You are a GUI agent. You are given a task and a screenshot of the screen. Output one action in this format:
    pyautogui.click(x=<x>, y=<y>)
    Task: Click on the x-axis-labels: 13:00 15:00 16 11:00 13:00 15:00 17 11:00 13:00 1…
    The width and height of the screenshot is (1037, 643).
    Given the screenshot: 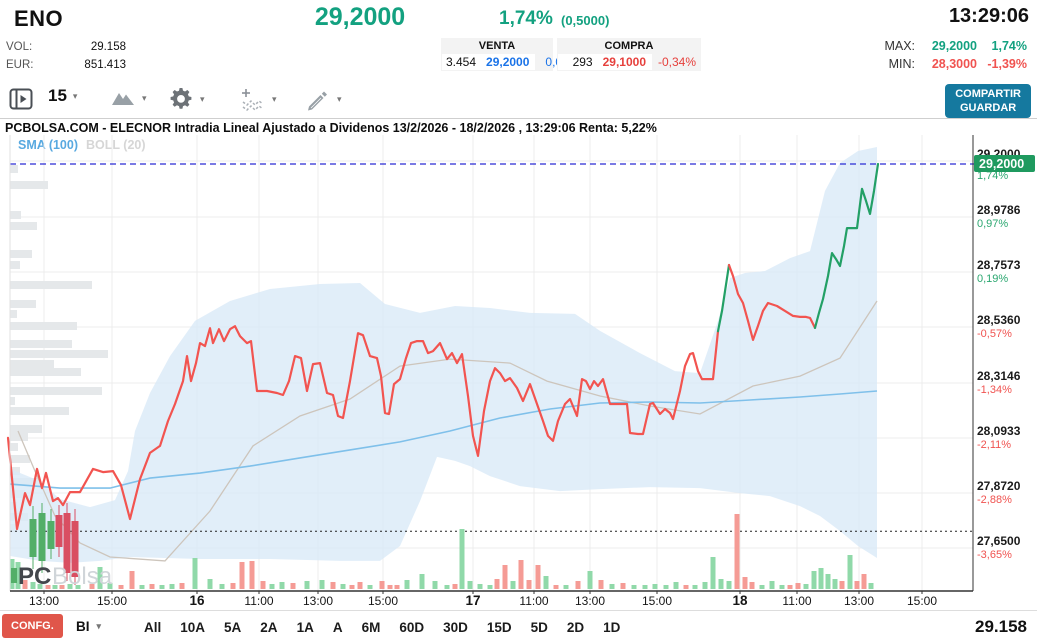 What is the action you would take?
    pyautogui.click(x=483, y=599)
    